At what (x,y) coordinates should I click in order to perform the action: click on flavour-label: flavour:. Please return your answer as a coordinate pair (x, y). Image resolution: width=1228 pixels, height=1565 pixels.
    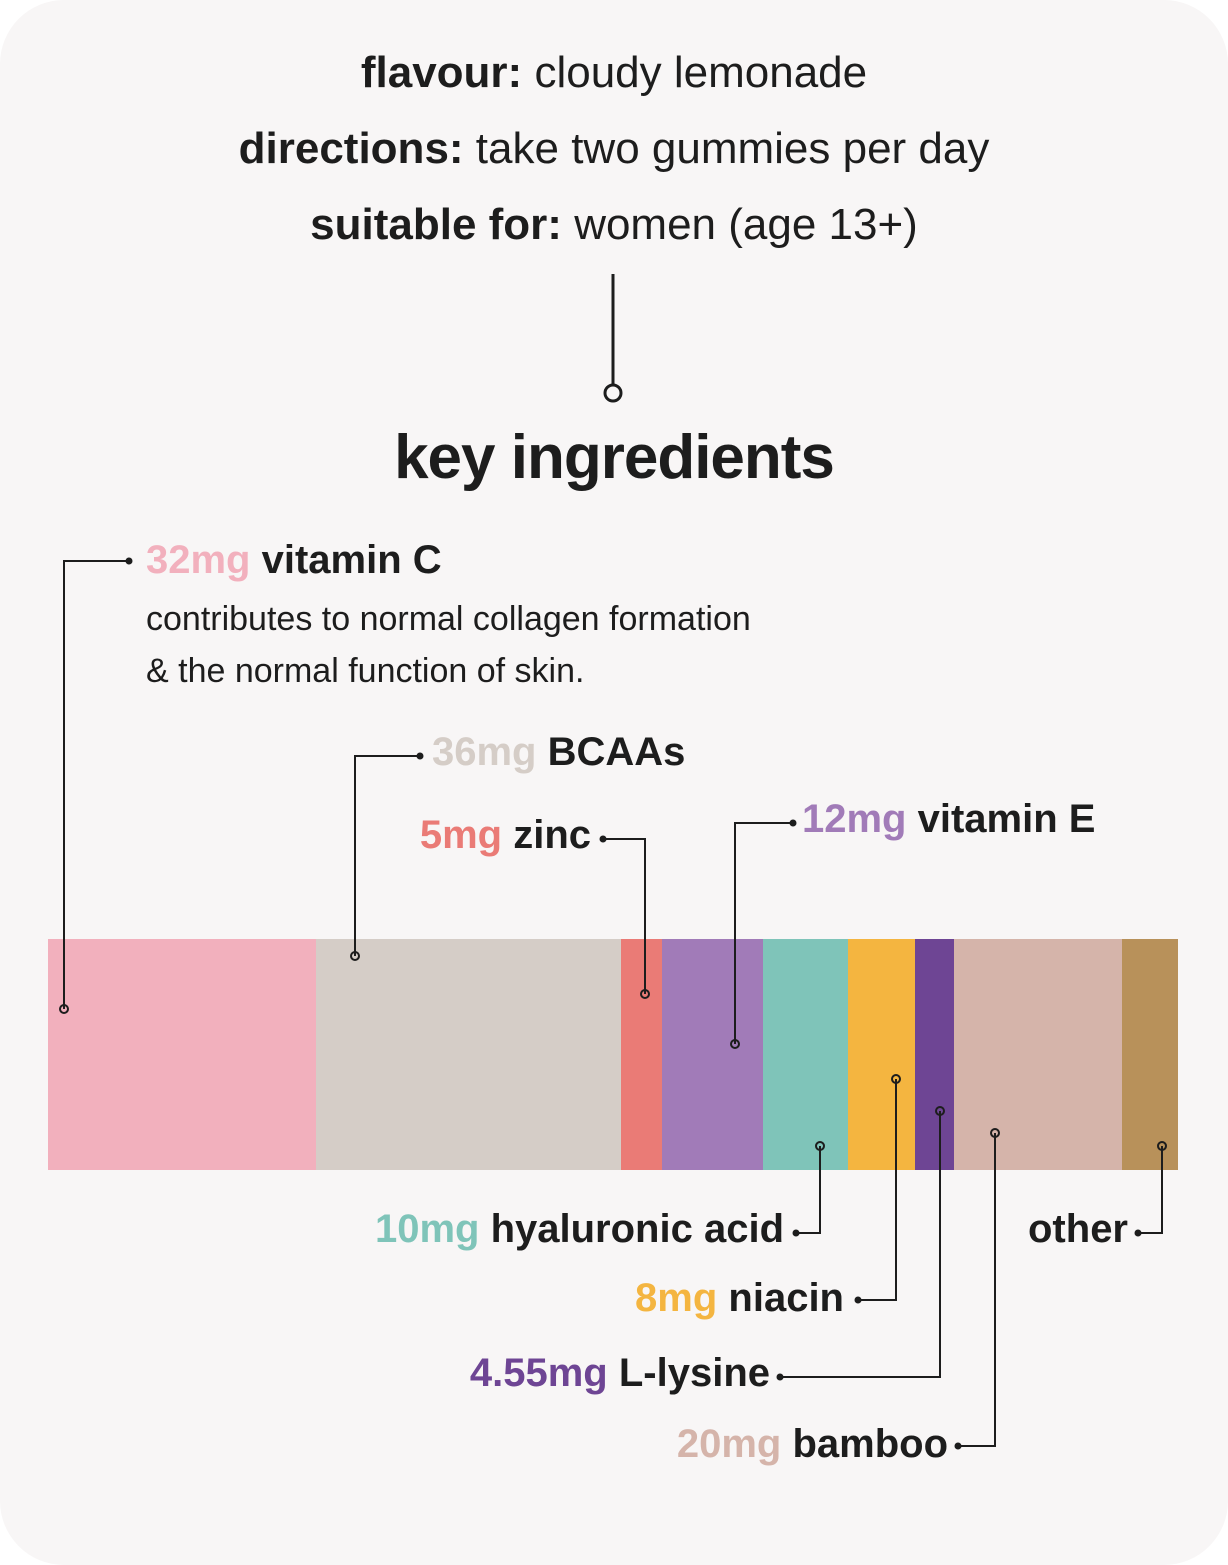
    Looking at the image, I should click on (441, 72).